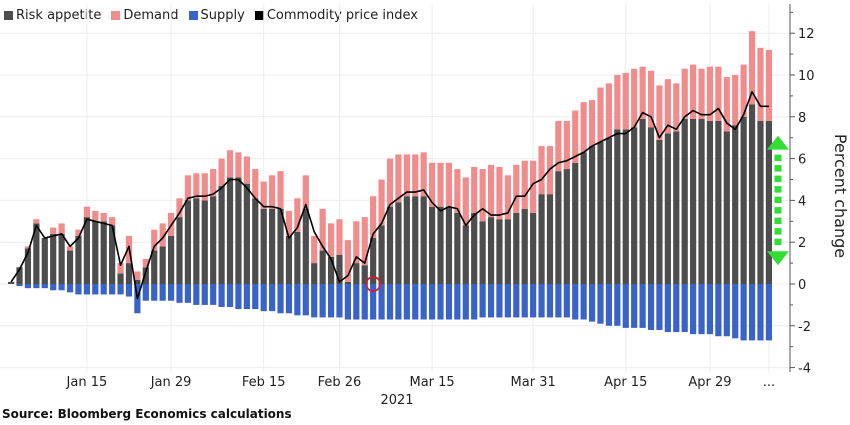 The width and height of the screenshot is (850, 425). Describe the element at coordinates (804, 369) in the screenshot. I see `y-tick-label: -4` at that location.